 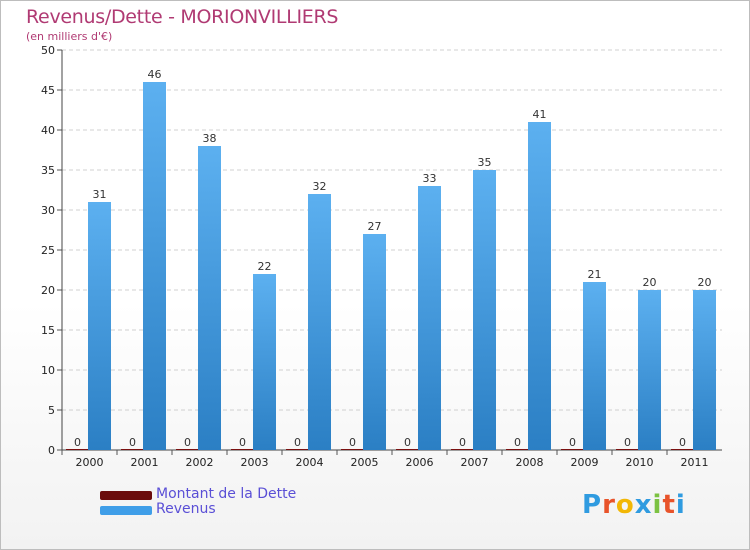 I want to click on x-tick-label-2011: 2011, so click(x=695, y=462).